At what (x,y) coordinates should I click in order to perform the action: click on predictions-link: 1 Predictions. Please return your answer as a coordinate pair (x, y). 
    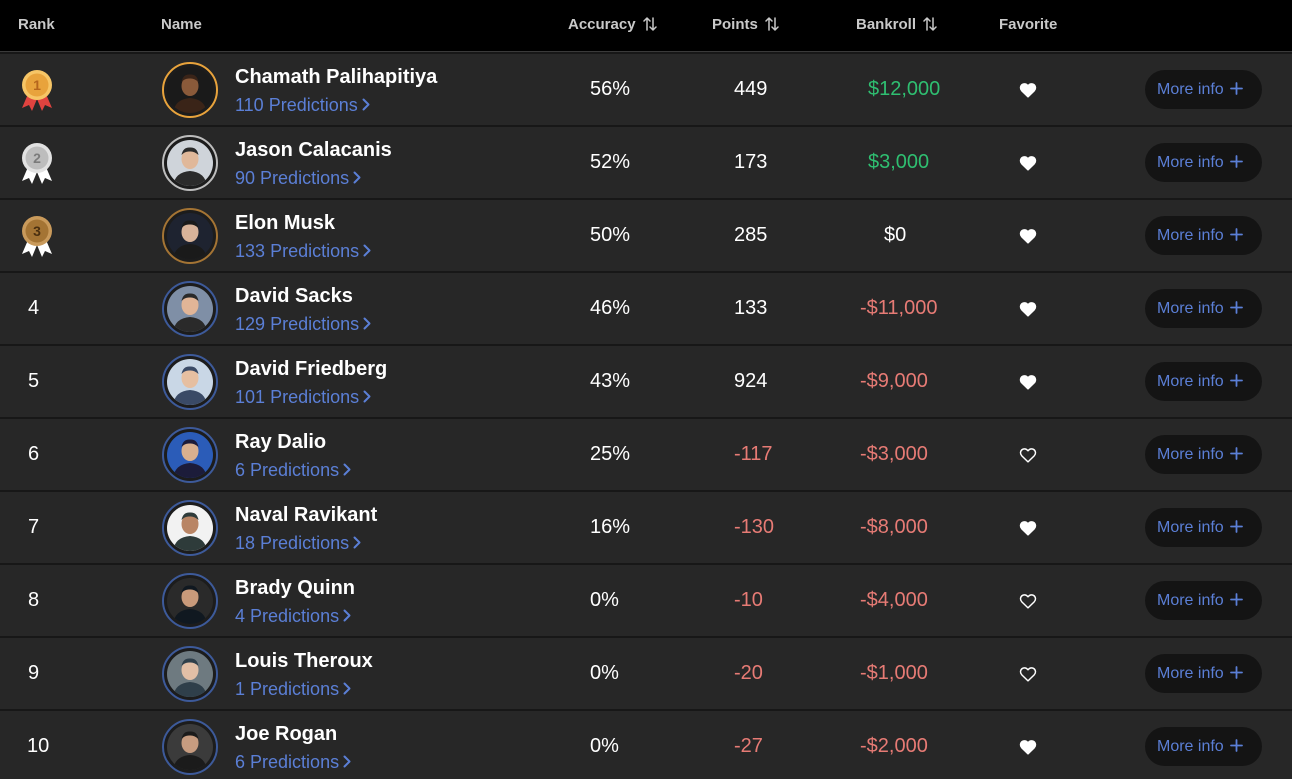
    Looking at the image, I should click on (293, 689).